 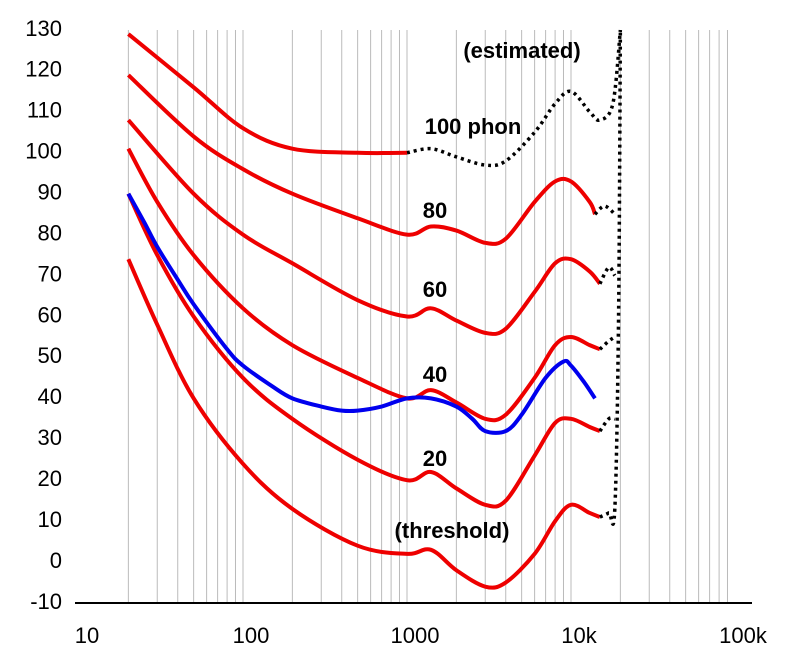 What do you see at coordinates (435, 458) in the screenshot?
I see `series-label: 20` at bounding box center [435, 458].